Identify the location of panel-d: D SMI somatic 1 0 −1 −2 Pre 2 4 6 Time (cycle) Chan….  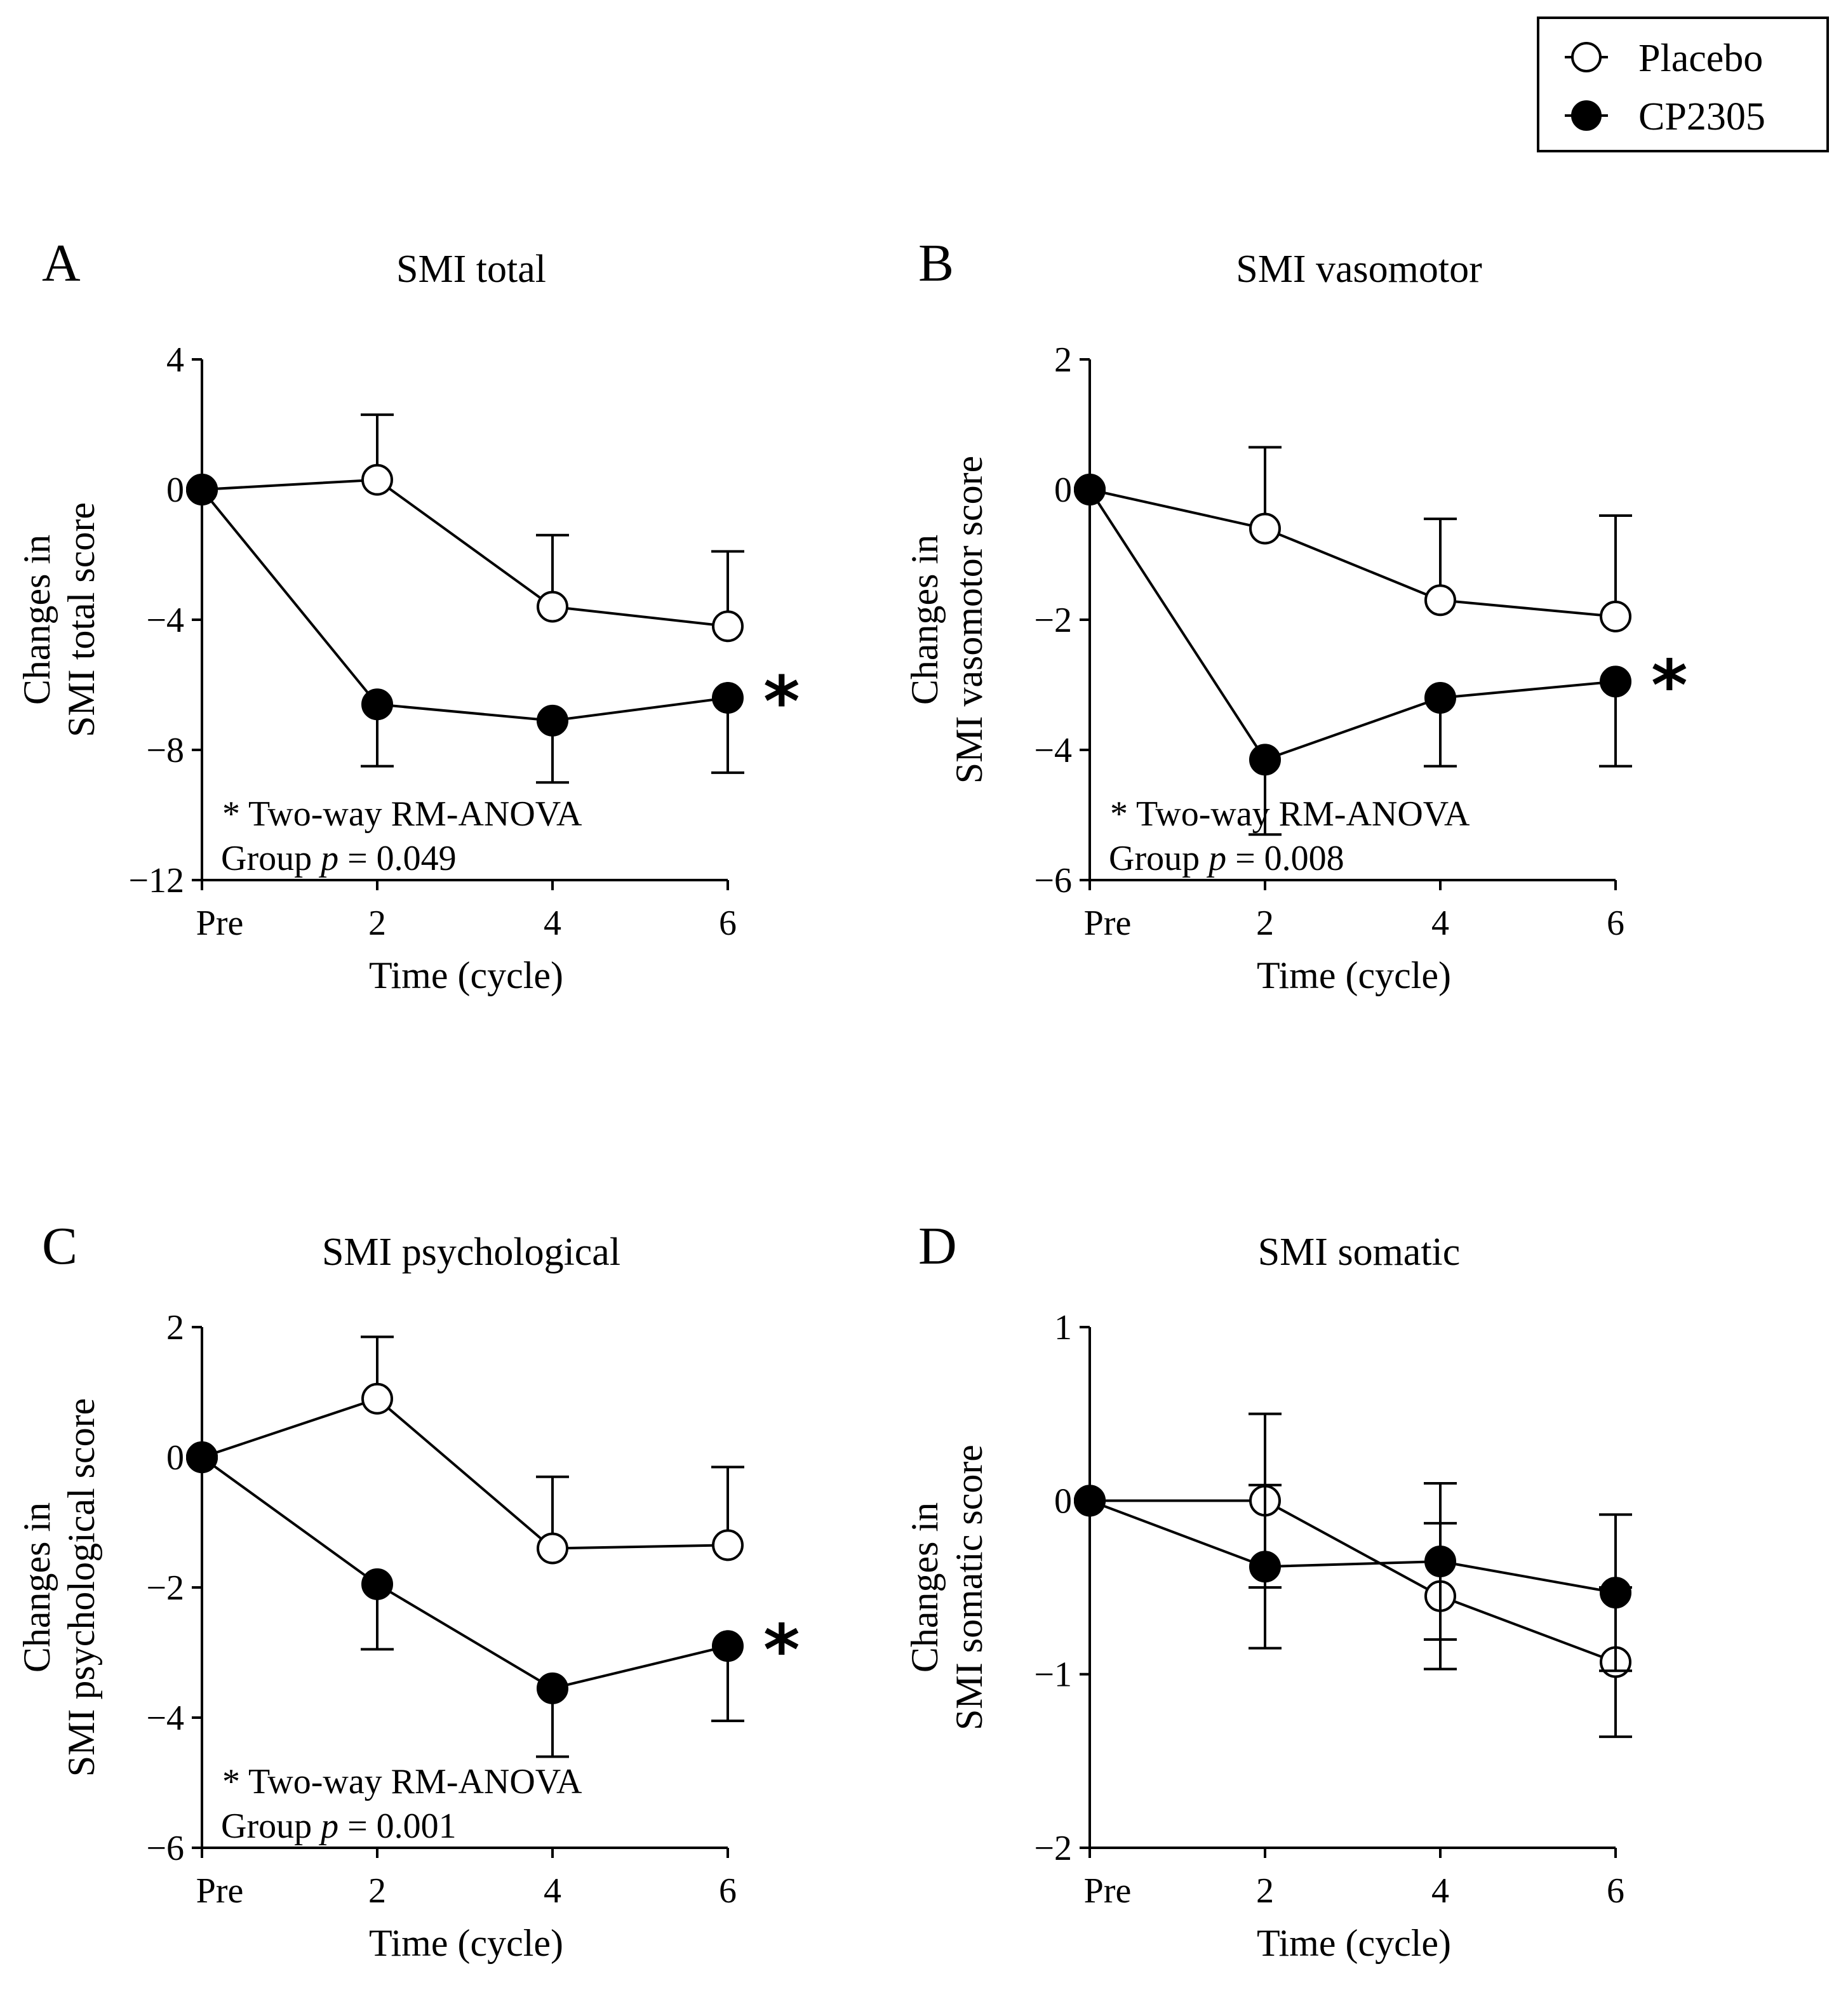
(1268, 1590).